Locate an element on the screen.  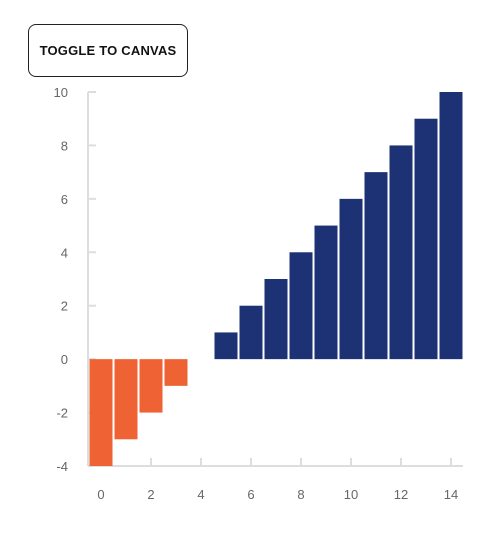
y-tick-label: -2 is located at coordinates (62, 413).